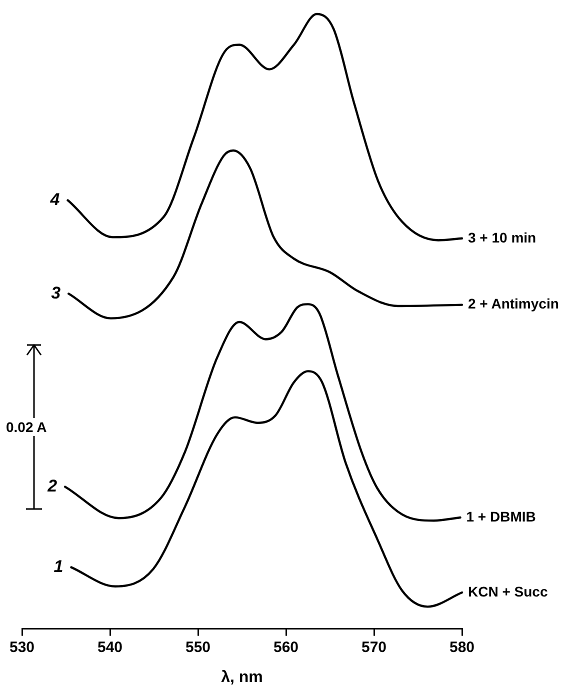 The height and width of the screenshot is (697, 574). What do you see at coordinates (508, 591) in the screenshot?
I see `series-label: KCN + Succ` at bounding box center [508, 591].